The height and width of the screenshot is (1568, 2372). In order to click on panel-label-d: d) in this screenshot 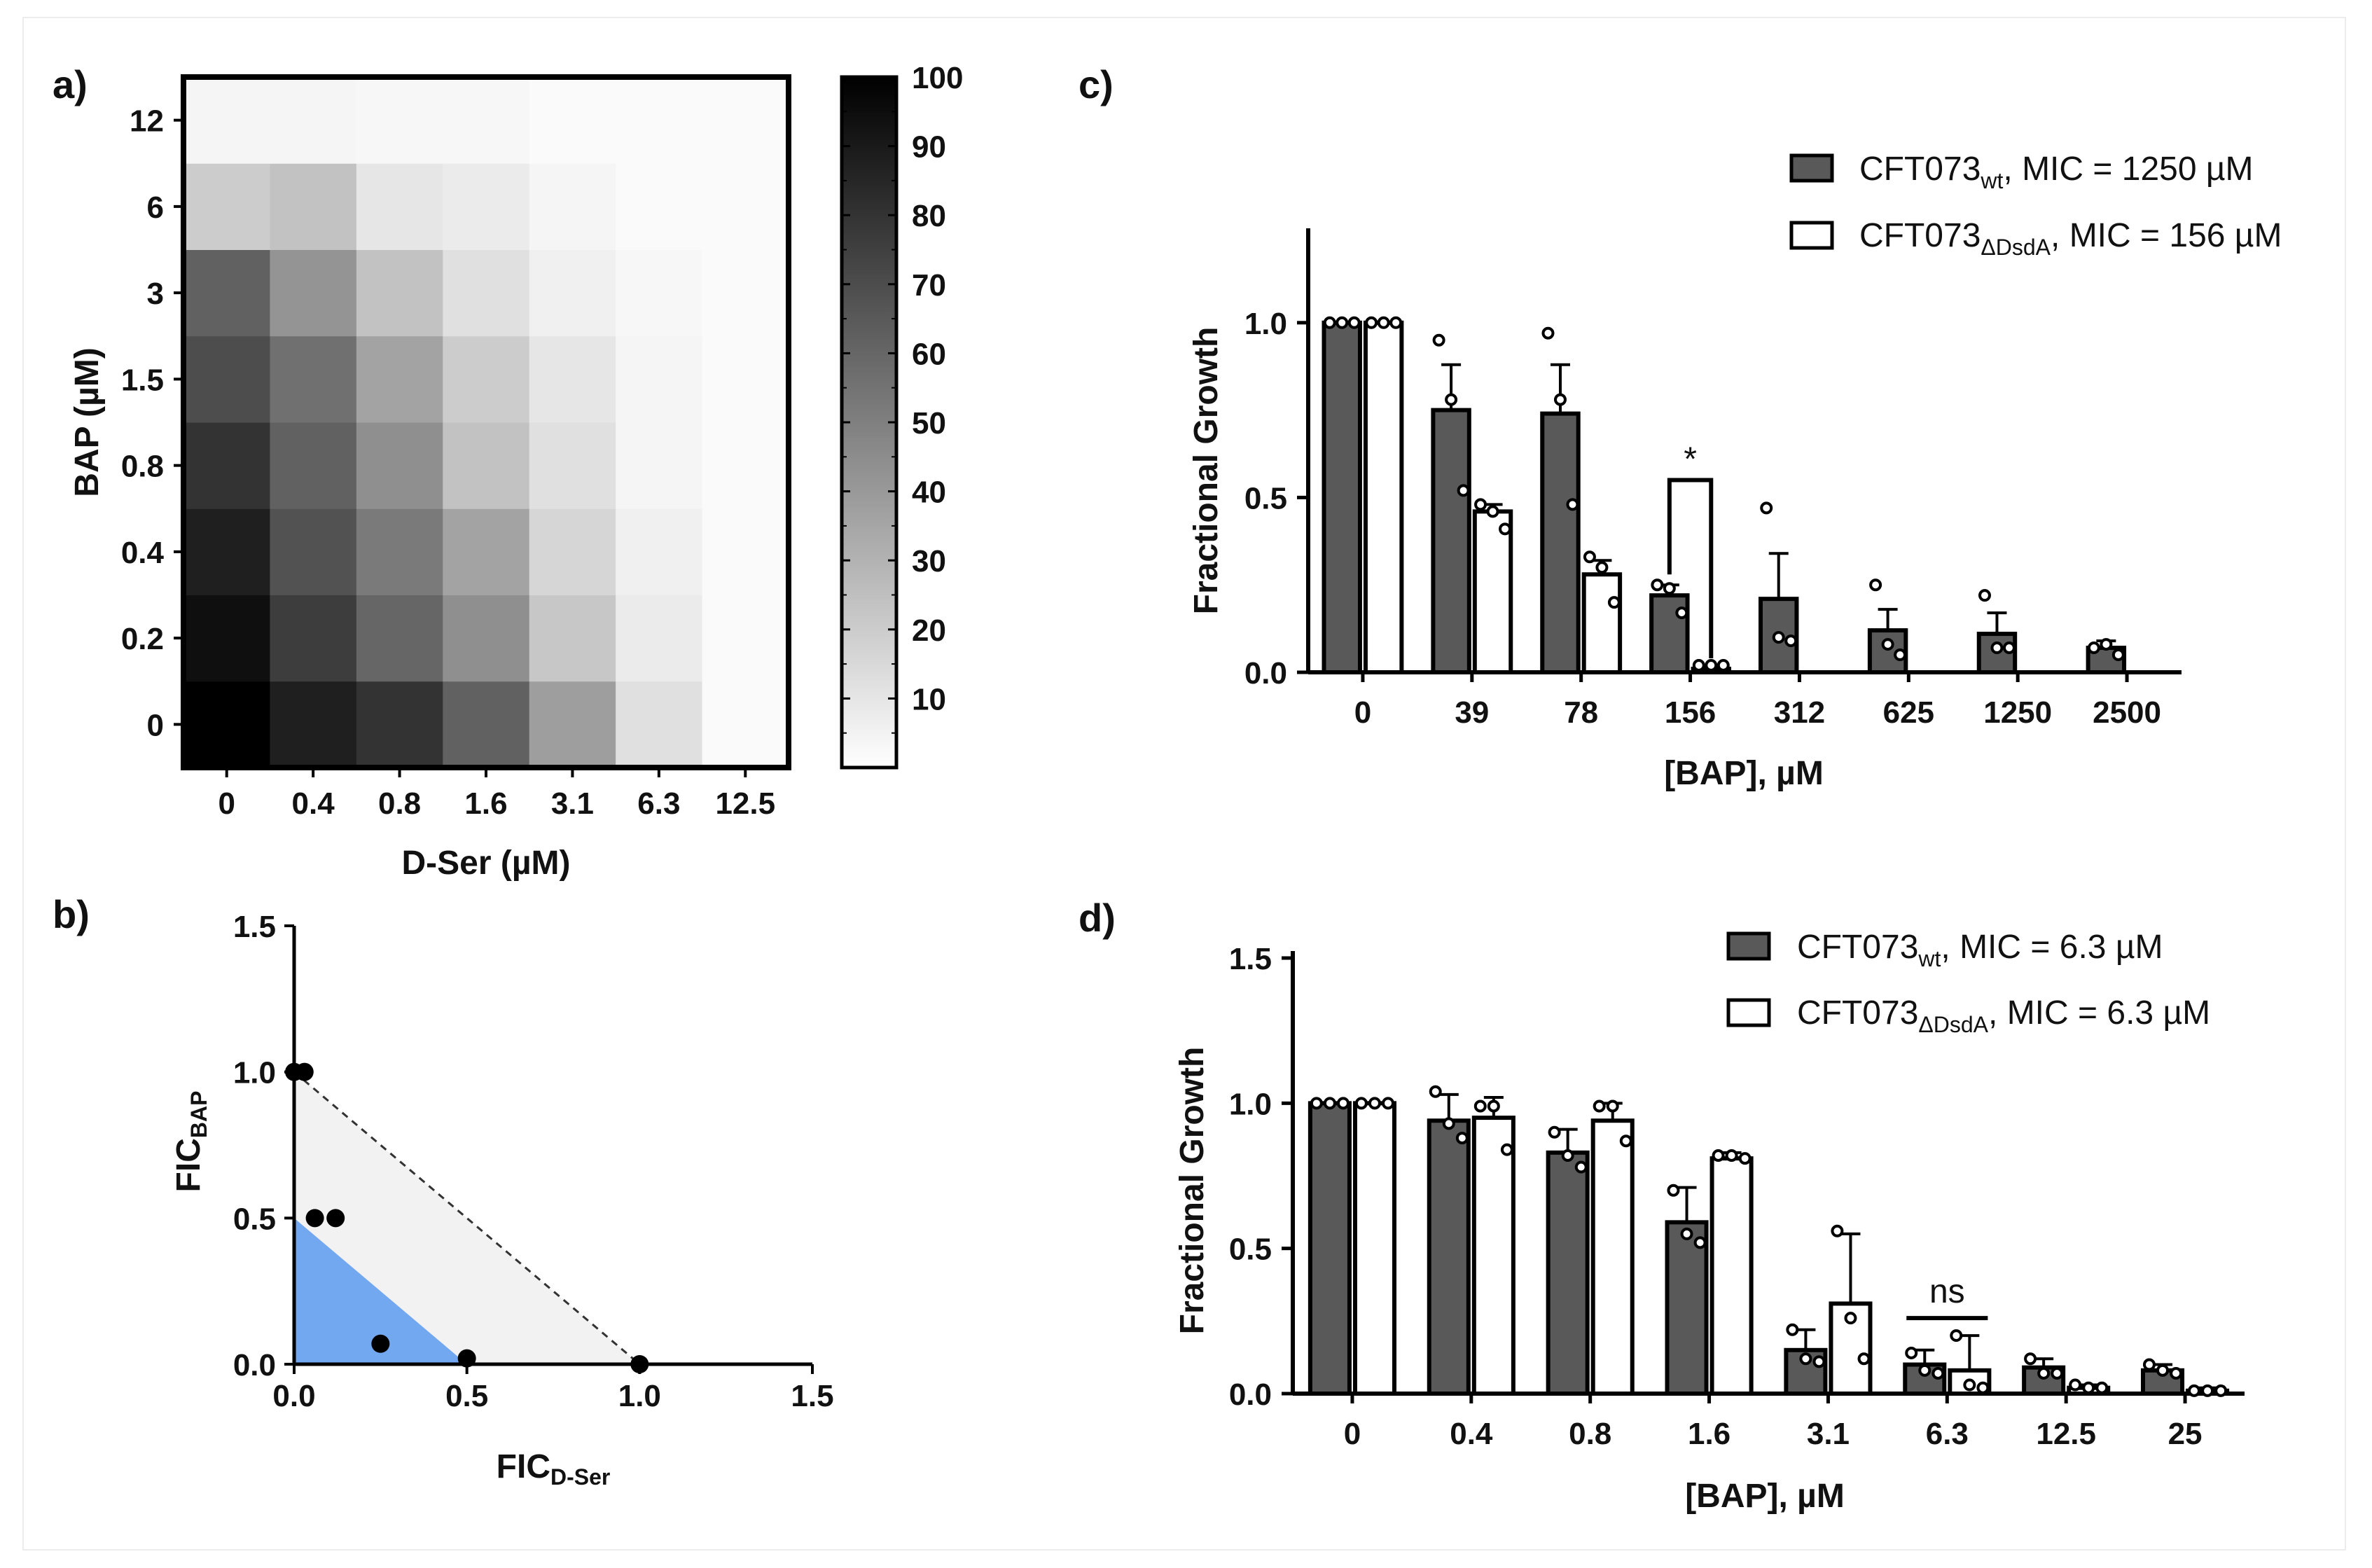, I will do `click(1097, 918)`.